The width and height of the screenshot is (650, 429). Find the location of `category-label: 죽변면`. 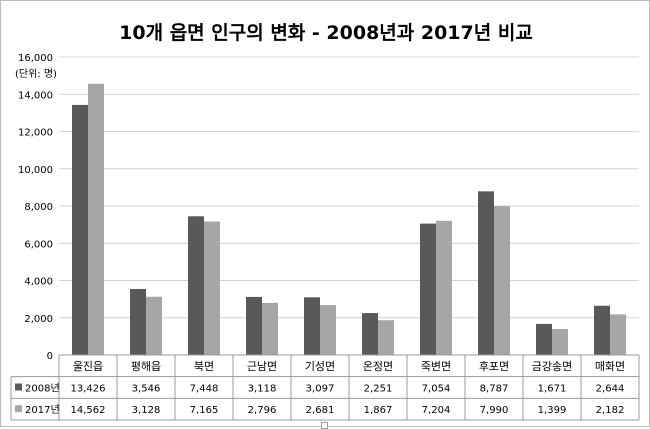

category-label: 죽변면 is located at coordinates (436, 366).